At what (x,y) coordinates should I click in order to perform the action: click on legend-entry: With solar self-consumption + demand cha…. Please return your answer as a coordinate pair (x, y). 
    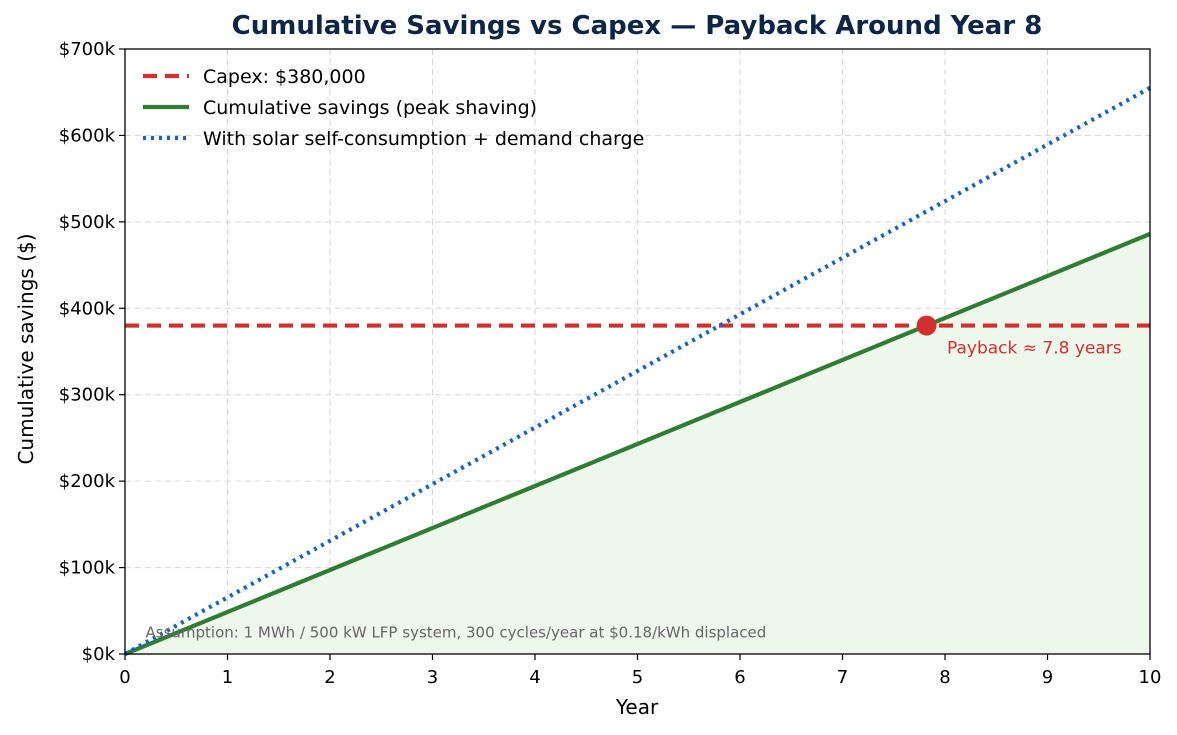
    Looking at the image, I should click on (423, 139).